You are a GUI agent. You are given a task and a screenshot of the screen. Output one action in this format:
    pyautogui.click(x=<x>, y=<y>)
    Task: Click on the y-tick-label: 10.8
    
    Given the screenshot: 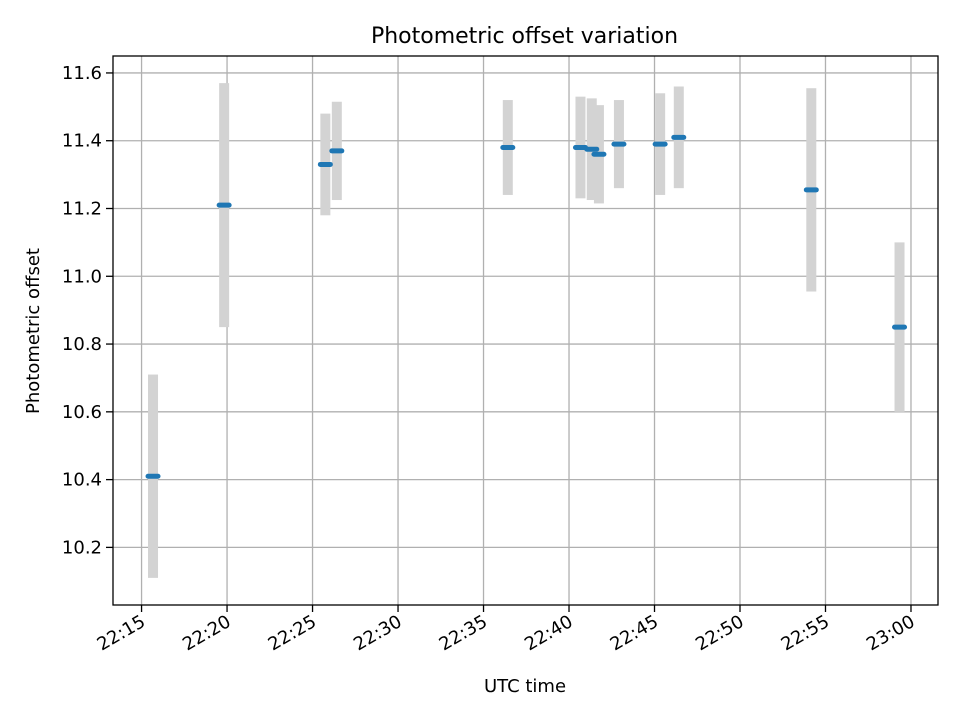 What is the action you would take?
    pyautogui.click(x=82, y=344)
    